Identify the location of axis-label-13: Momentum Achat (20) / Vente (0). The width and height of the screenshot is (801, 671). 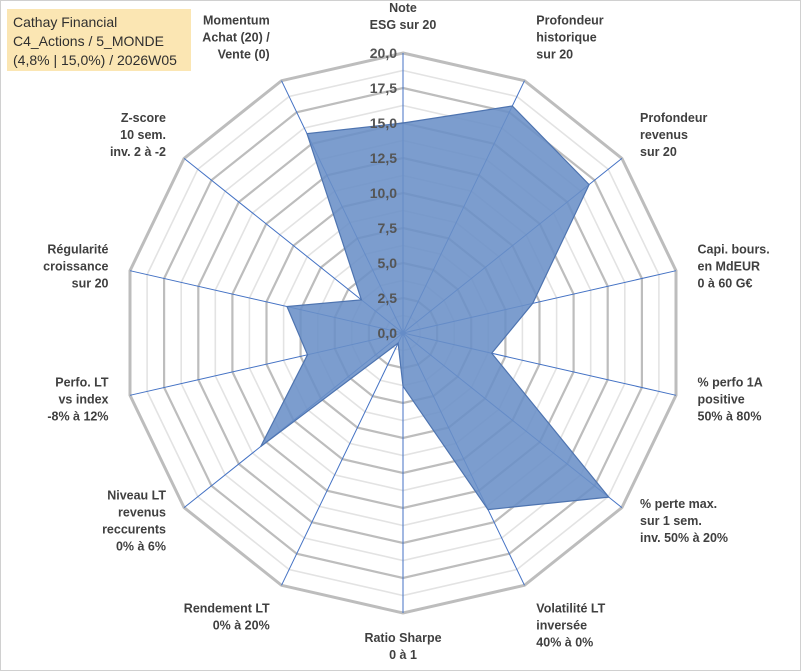
(236, 38).